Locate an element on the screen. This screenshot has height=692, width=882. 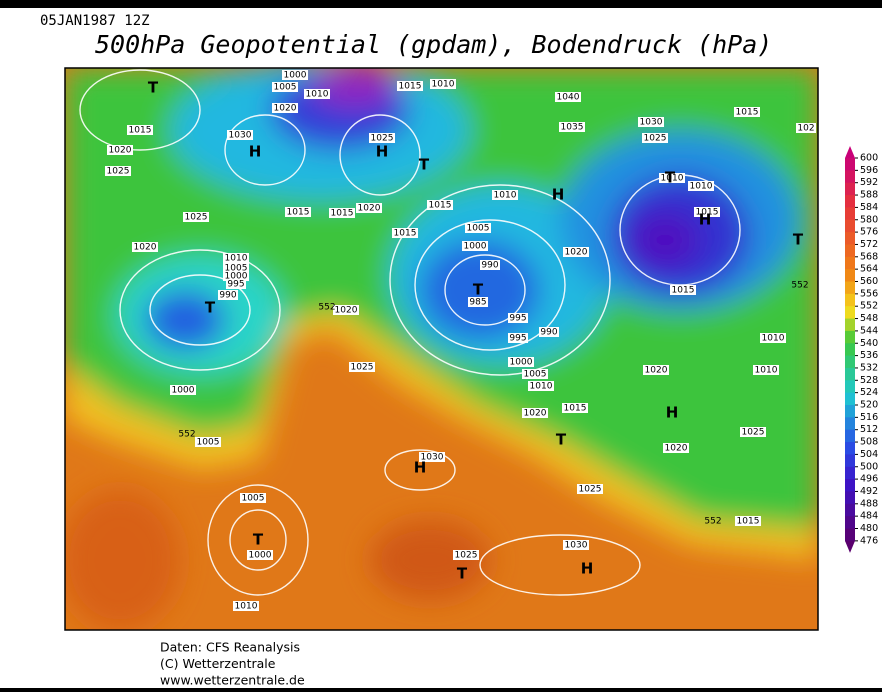
isobar-label: 1030 is located at coordinates (576, 546).